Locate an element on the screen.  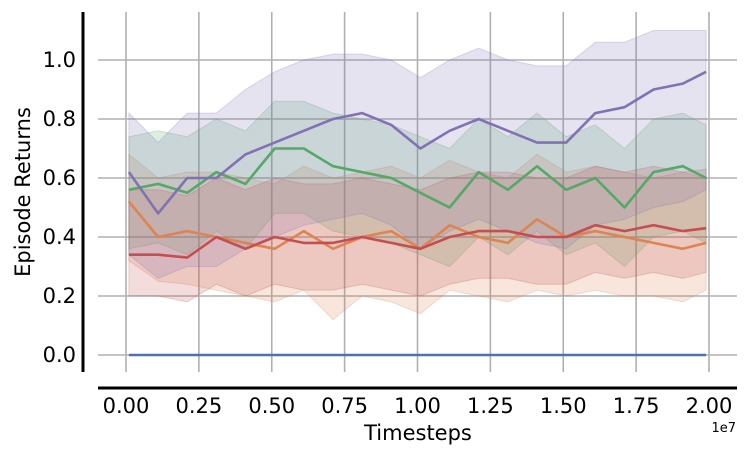
x-tick-label: 0.50 is located at coordinates (271, 406).